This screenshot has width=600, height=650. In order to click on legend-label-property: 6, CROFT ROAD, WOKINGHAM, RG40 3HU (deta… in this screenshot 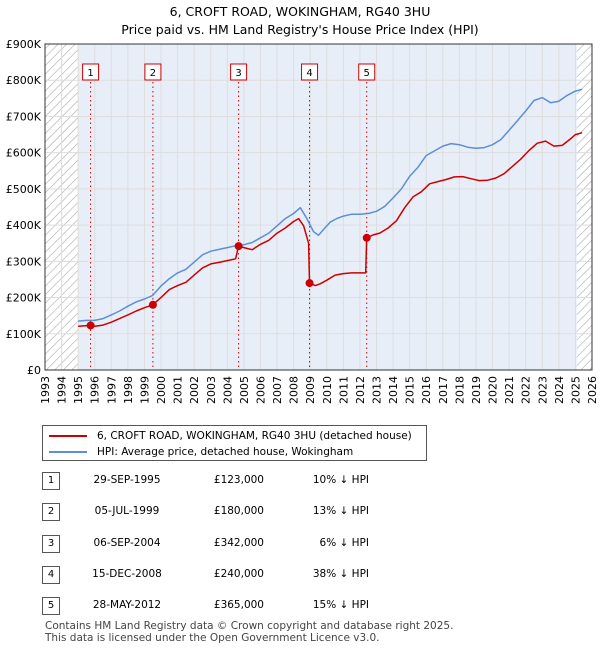, I will do `click(254, 435)`.